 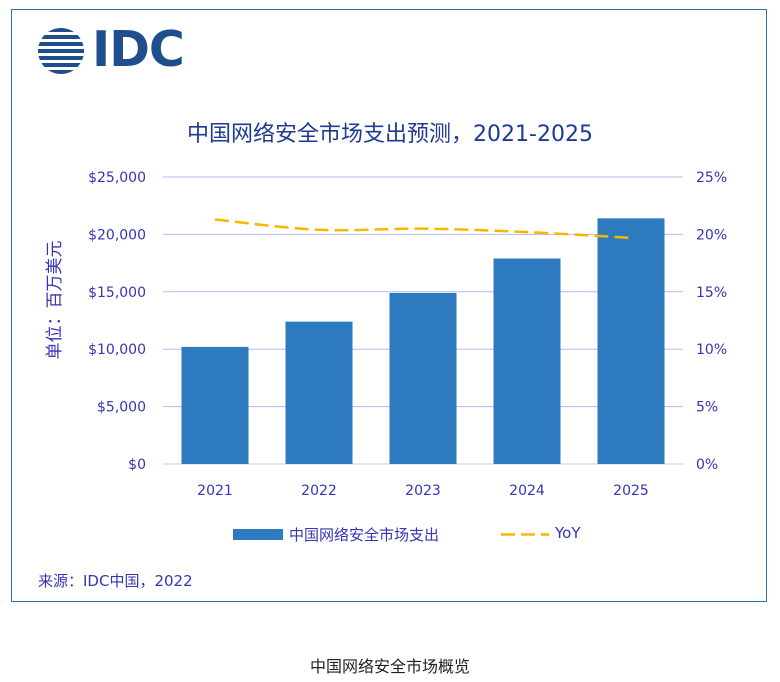 I want to click on y-tick-label: $20,000, so click(x=117, y=235).